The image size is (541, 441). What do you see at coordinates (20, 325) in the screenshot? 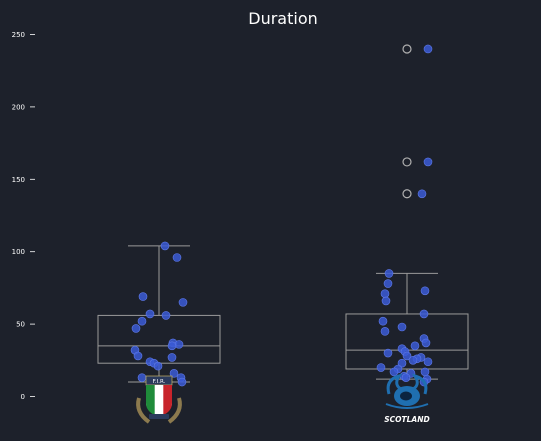
I see `y-tick-label: 50` at bounding box center [20, 325].